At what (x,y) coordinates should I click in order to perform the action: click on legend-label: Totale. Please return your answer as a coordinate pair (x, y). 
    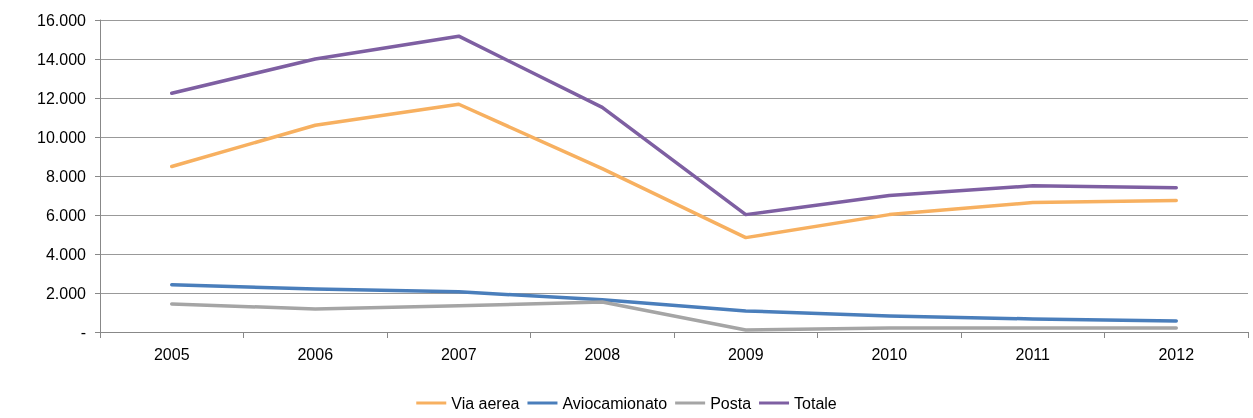
    Looking at the image, I should click on (815, 403).